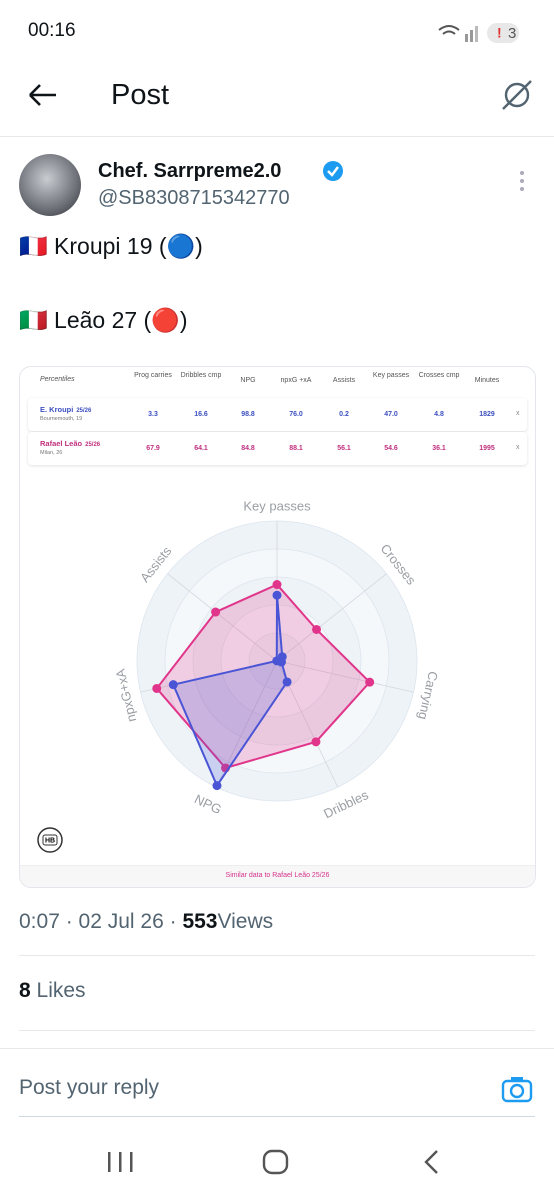 The height and width of the screenshot is (1200, 554). Describe the element at coordinates (140, 95) in the screenshot. I see `header-title: Post` at that location.